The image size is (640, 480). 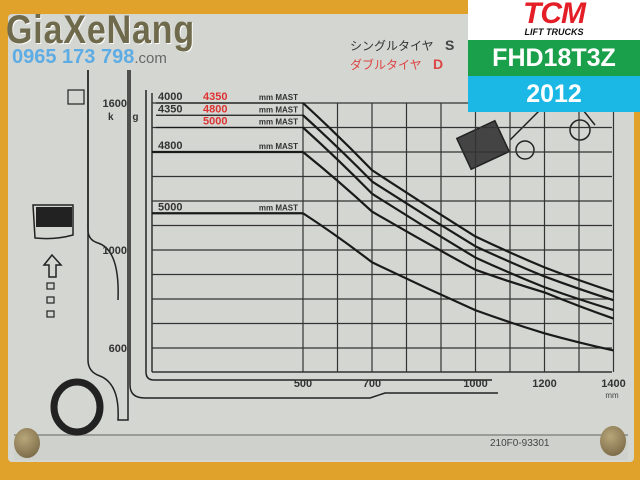 I want to click on single-tire-label: シングルタイヤ S, so click(x=402, y=45).